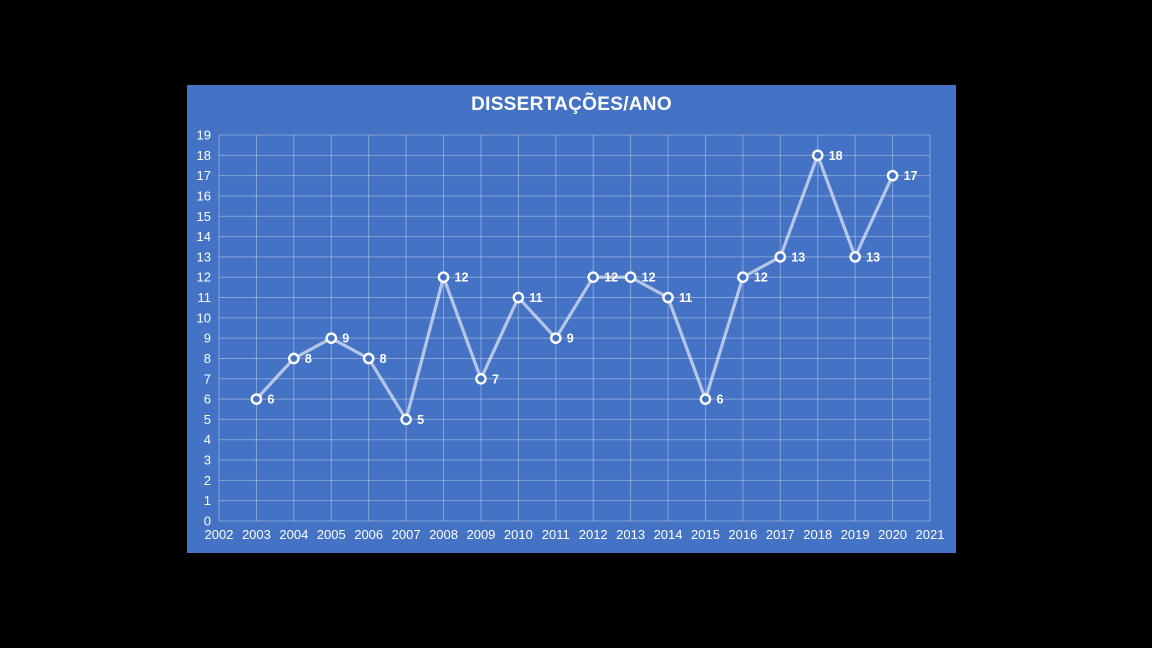  I want to click on x-axis-tick-label: 2014, so click(668, 534).